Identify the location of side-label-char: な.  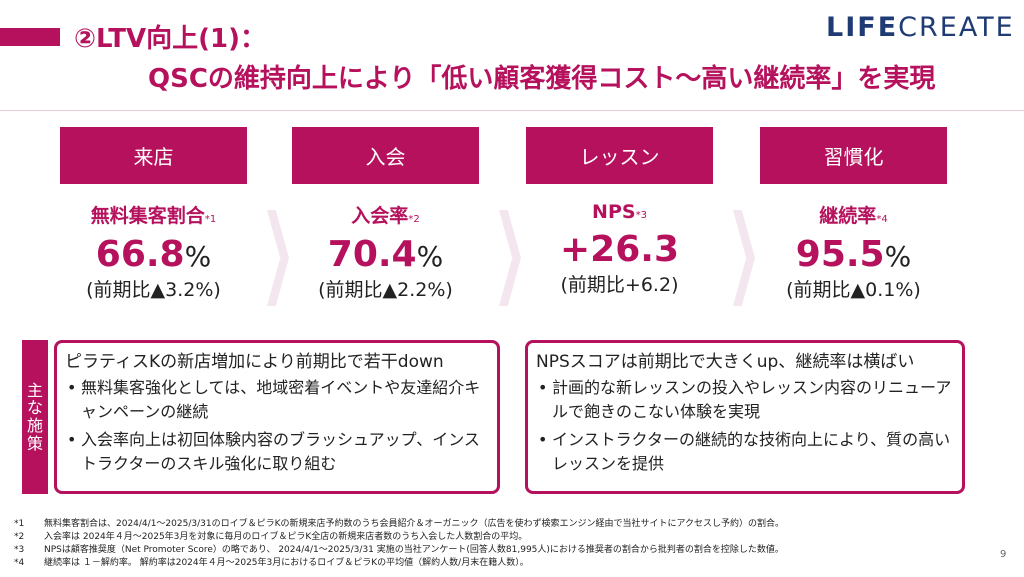
(34, 408).